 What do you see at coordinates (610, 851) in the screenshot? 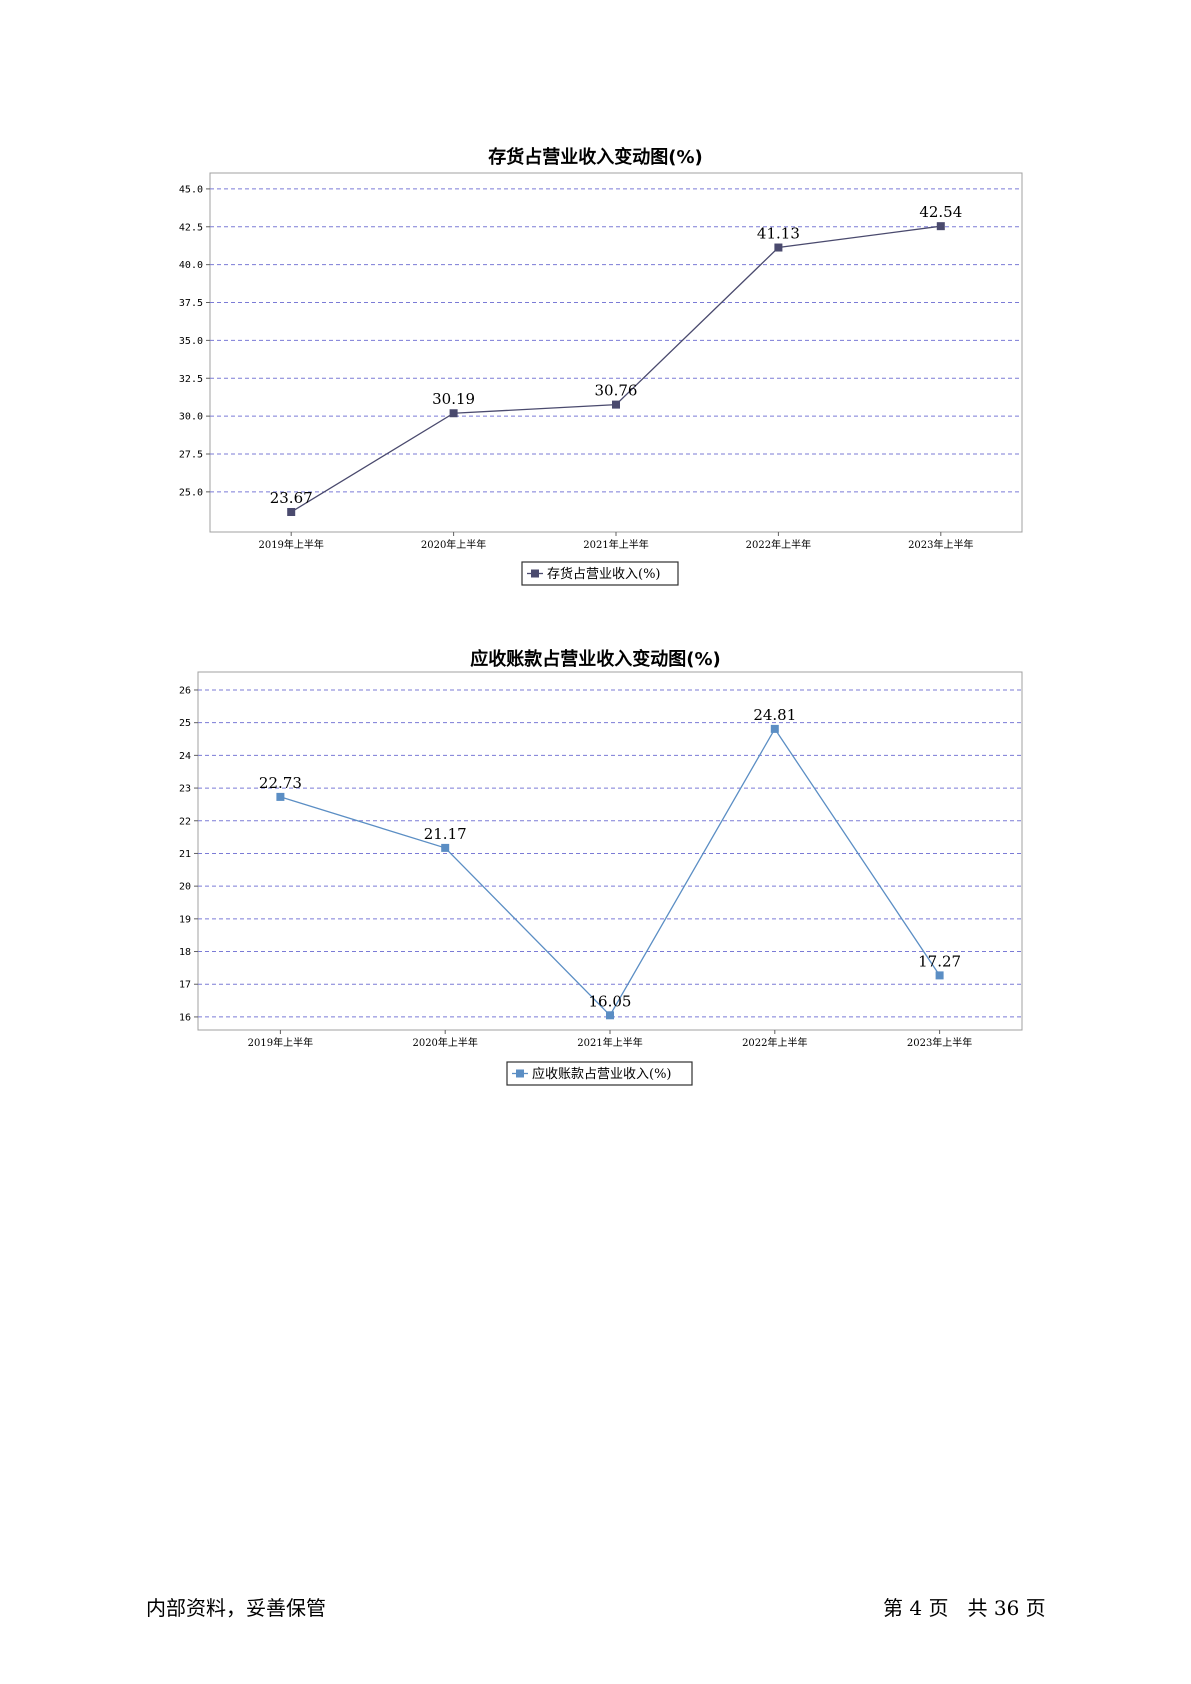
I see `plot-area` at bounding box center [610, 851].